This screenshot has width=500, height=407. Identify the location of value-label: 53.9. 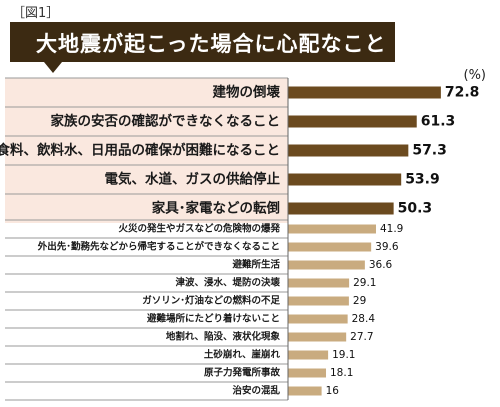
(422, 180).